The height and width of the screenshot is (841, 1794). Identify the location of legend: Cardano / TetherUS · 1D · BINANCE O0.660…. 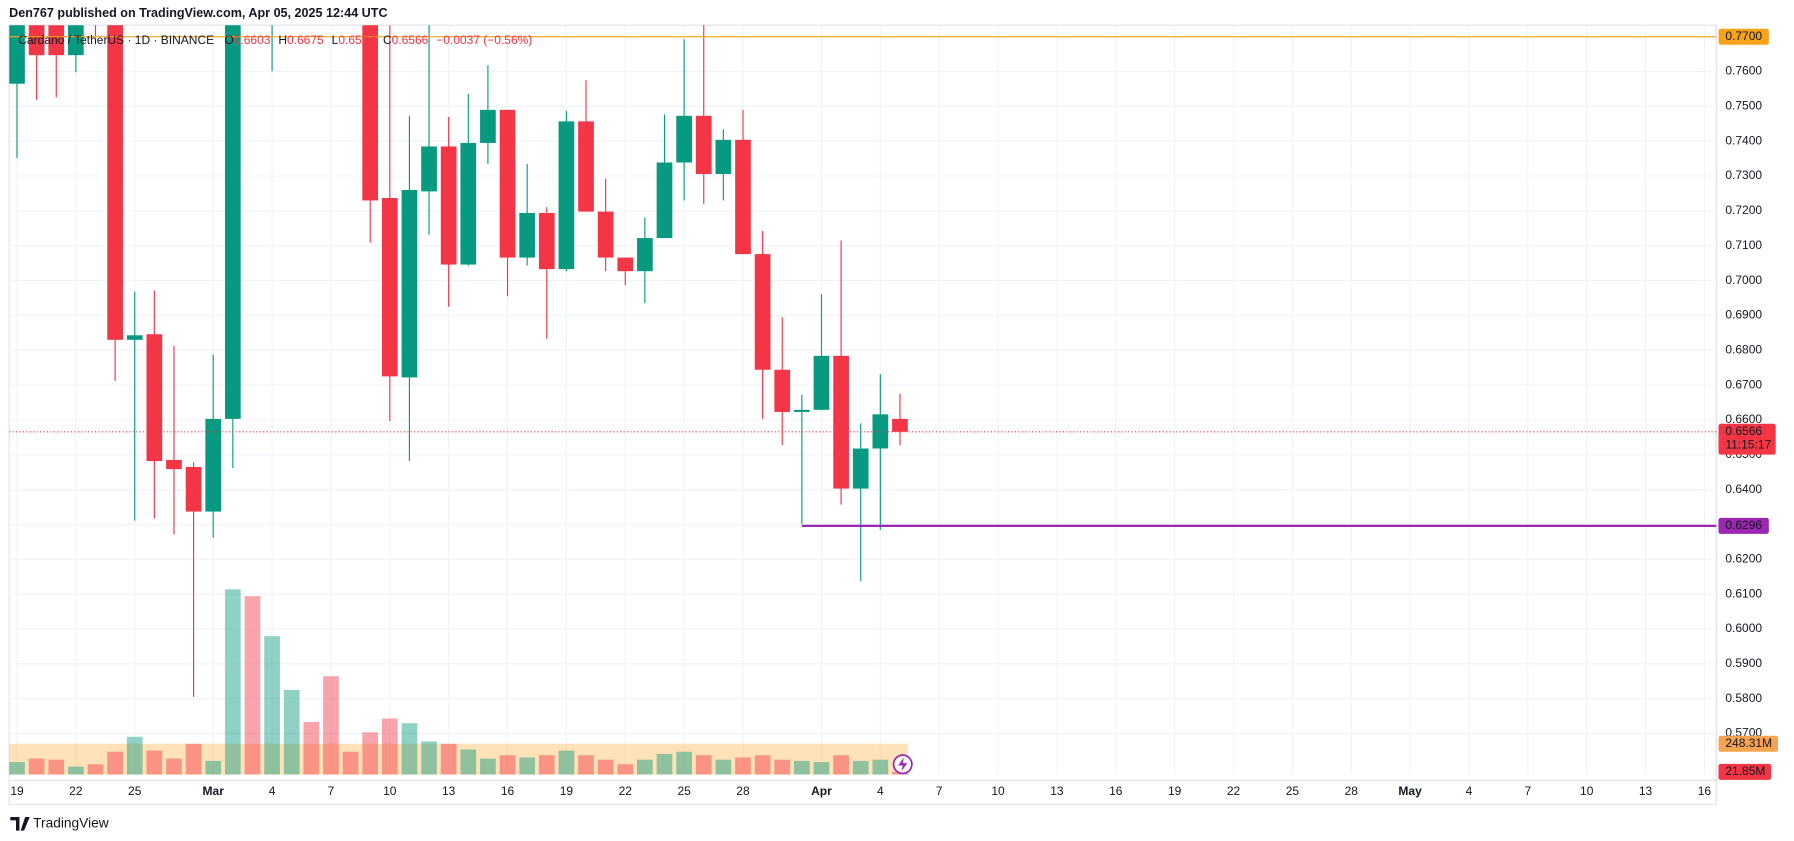
(275, 40).